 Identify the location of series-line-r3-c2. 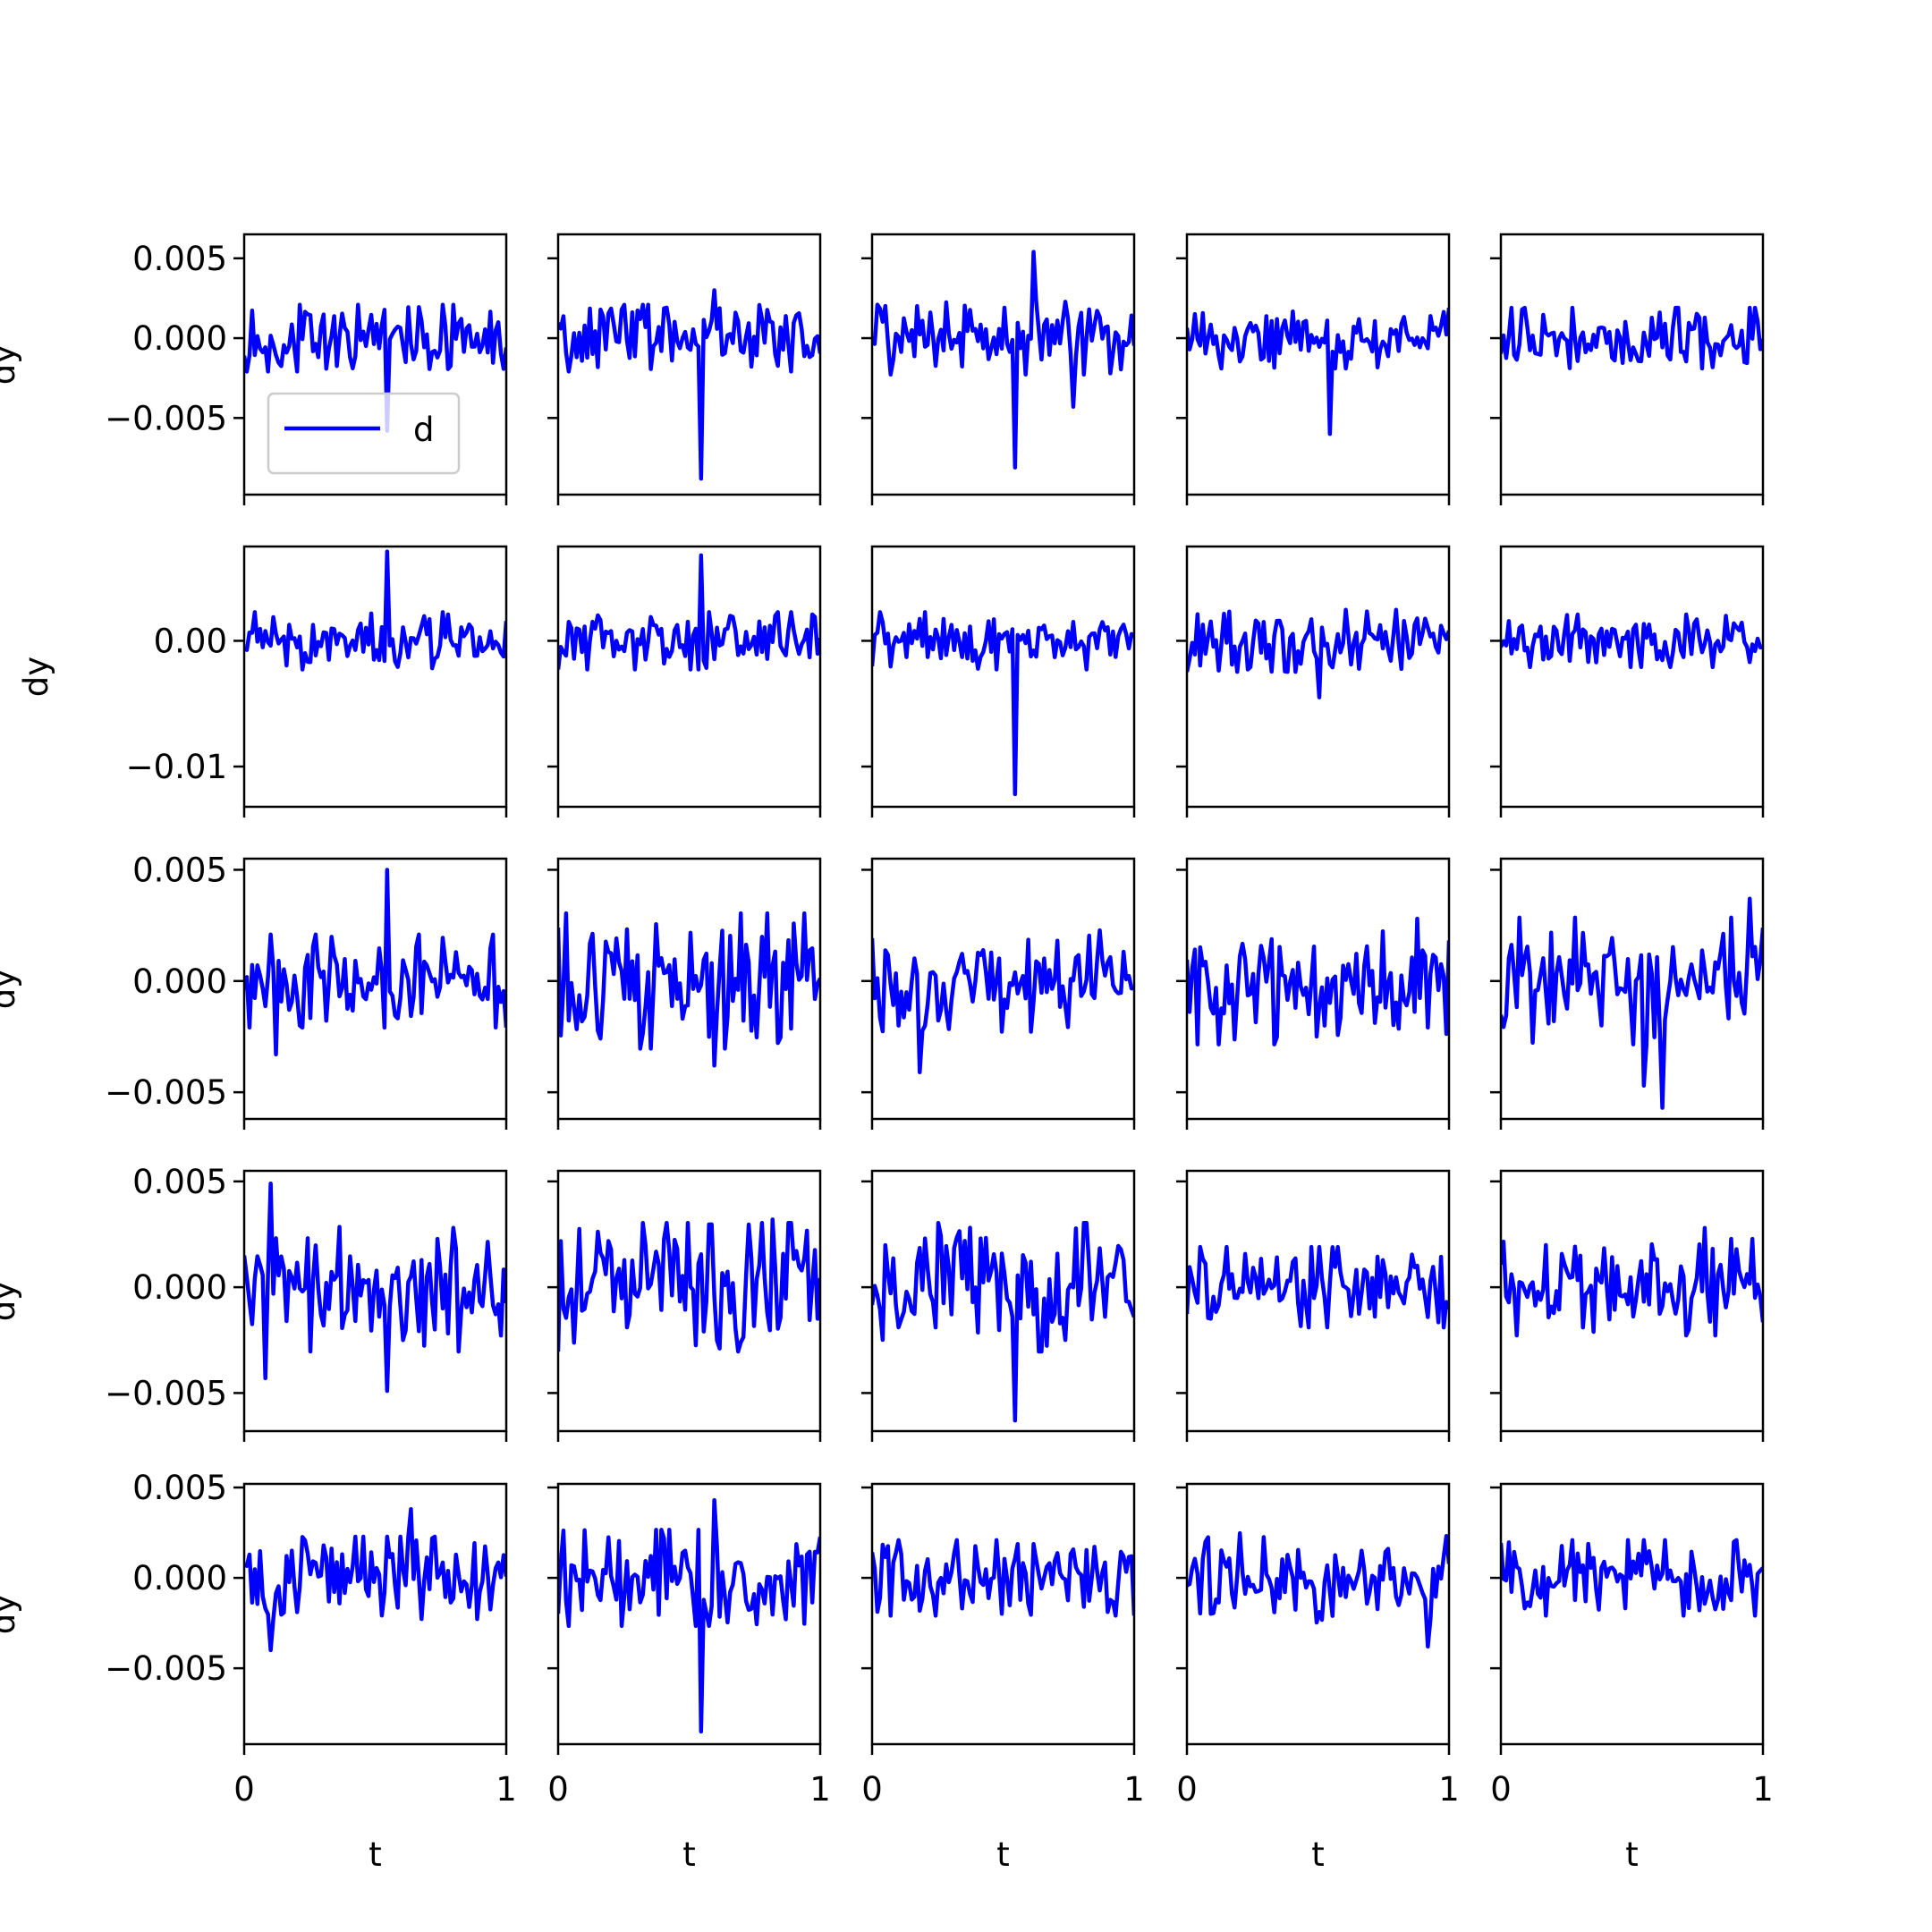
(689, 989).